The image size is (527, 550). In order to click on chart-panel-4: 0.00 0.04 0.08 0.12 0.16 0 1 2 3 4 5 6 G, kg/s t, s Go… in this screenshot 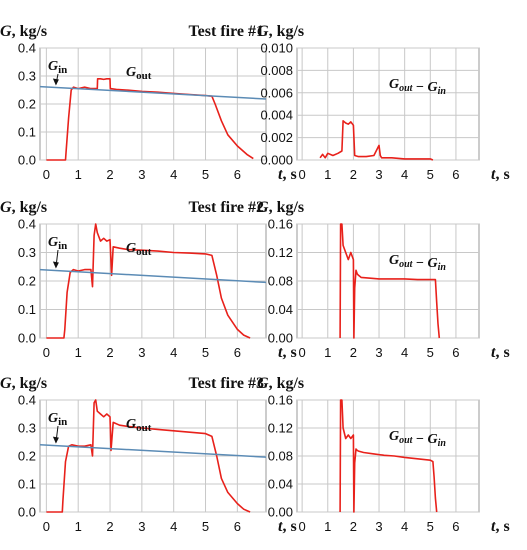, I will do `click(383, 280)`.